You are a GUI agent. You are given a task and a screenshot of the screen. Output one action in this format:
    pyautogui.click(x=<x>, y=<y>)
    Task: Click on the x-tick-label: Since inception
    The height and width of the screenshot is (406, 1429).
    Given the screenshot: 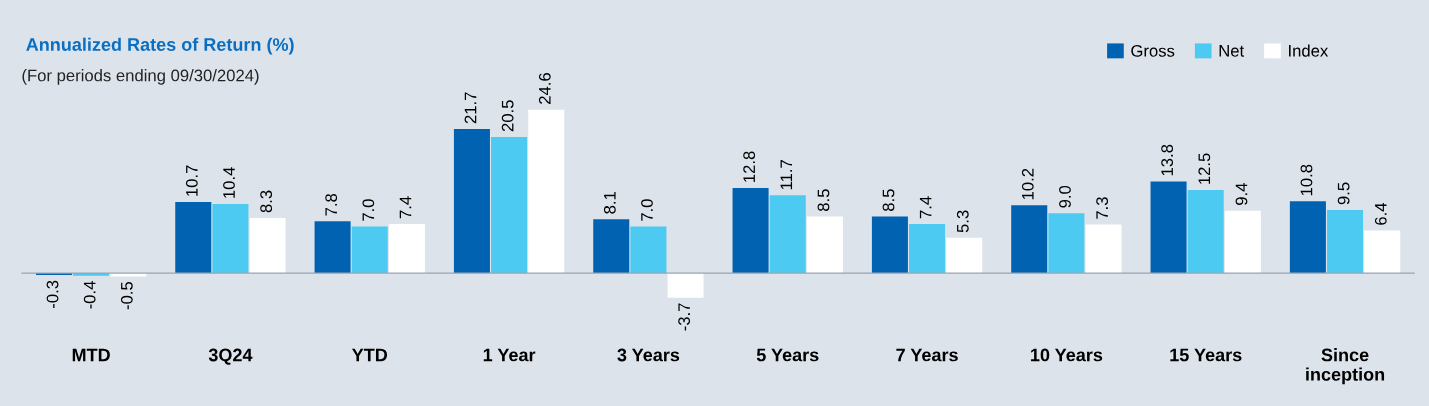 What is the action you would take?
    pyautogui.click(x=1345, y=366)
    